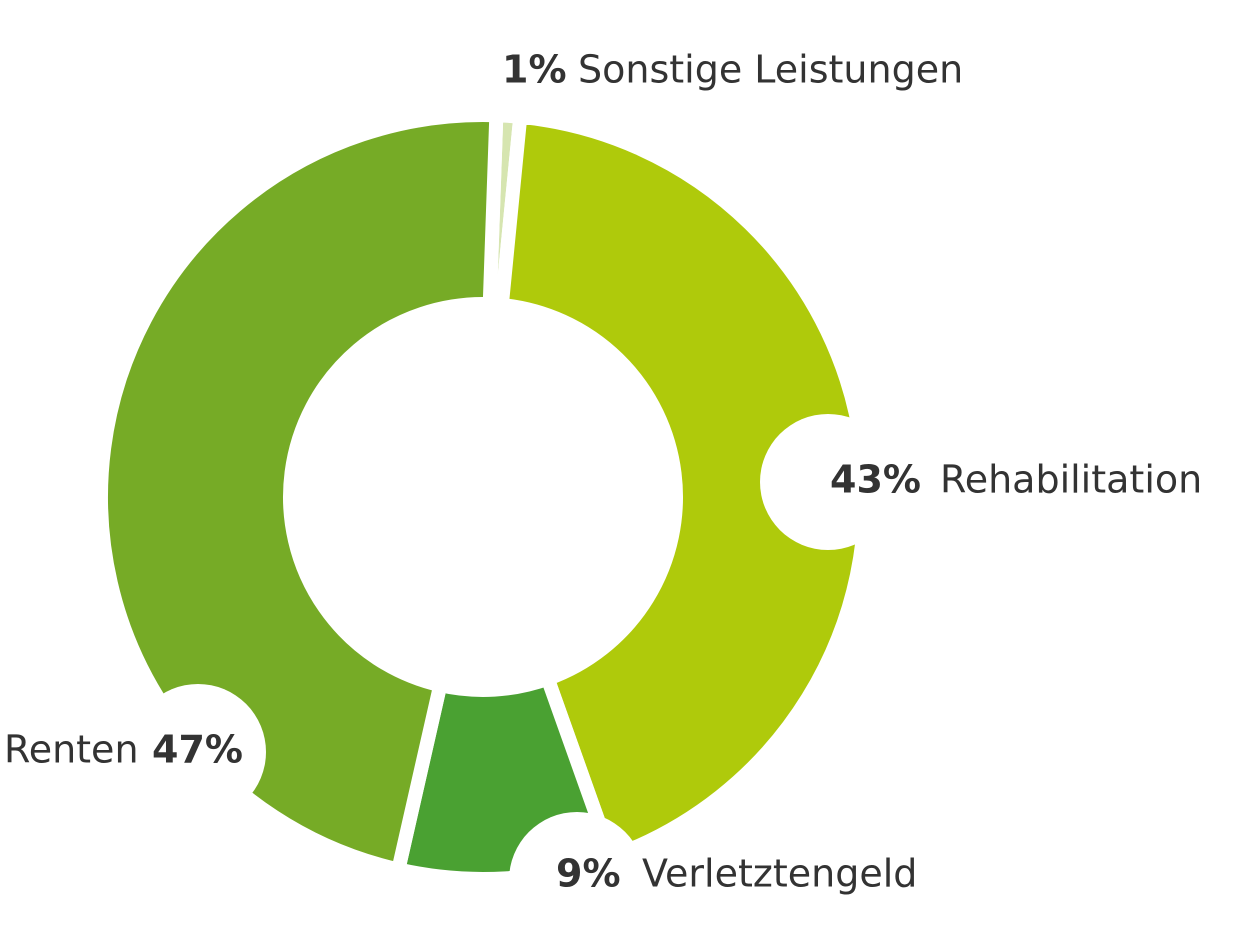 Image resolution: width=1240 pixels, height=930 pixels. Describe the element at coordinates (534, 70) in the screenshot. I see `value-label: 1%` at that location.